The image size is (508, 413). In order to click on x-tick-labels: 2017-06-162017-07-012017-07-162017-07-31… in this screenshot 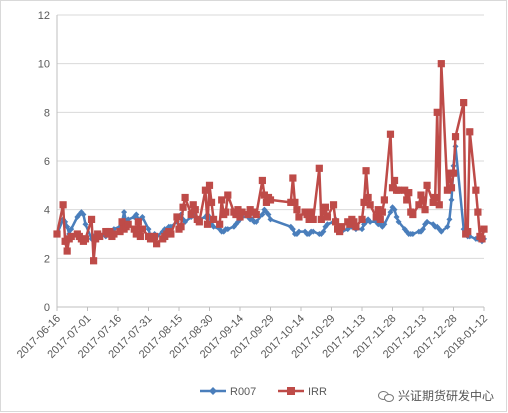, I will do `click(252, 337)`.